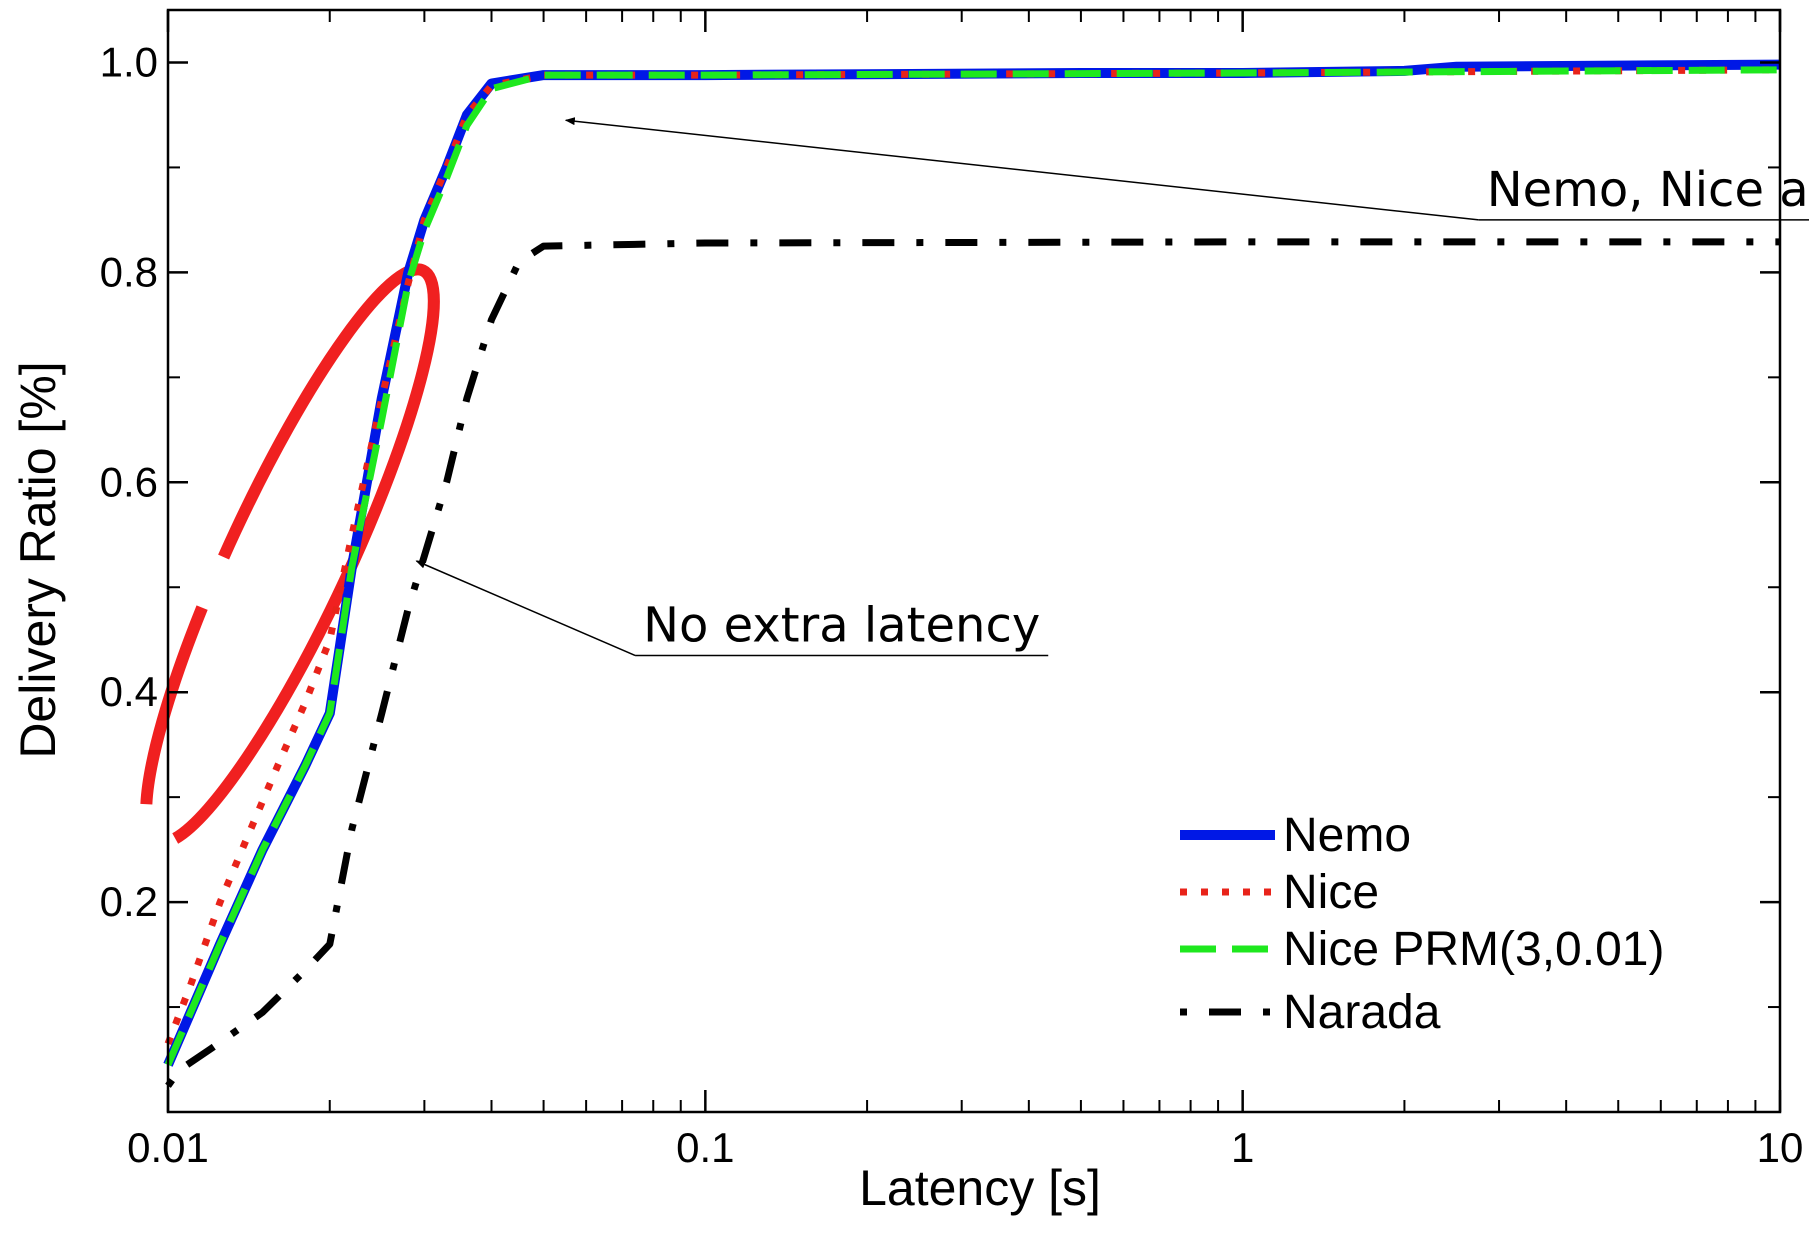 The width and height of the screenshot is (1809, 1234). What do you see at coordinates (129, 691) in the screenshot?
I see `y-tick-label: 0.4` at bounding box center [129, 691].